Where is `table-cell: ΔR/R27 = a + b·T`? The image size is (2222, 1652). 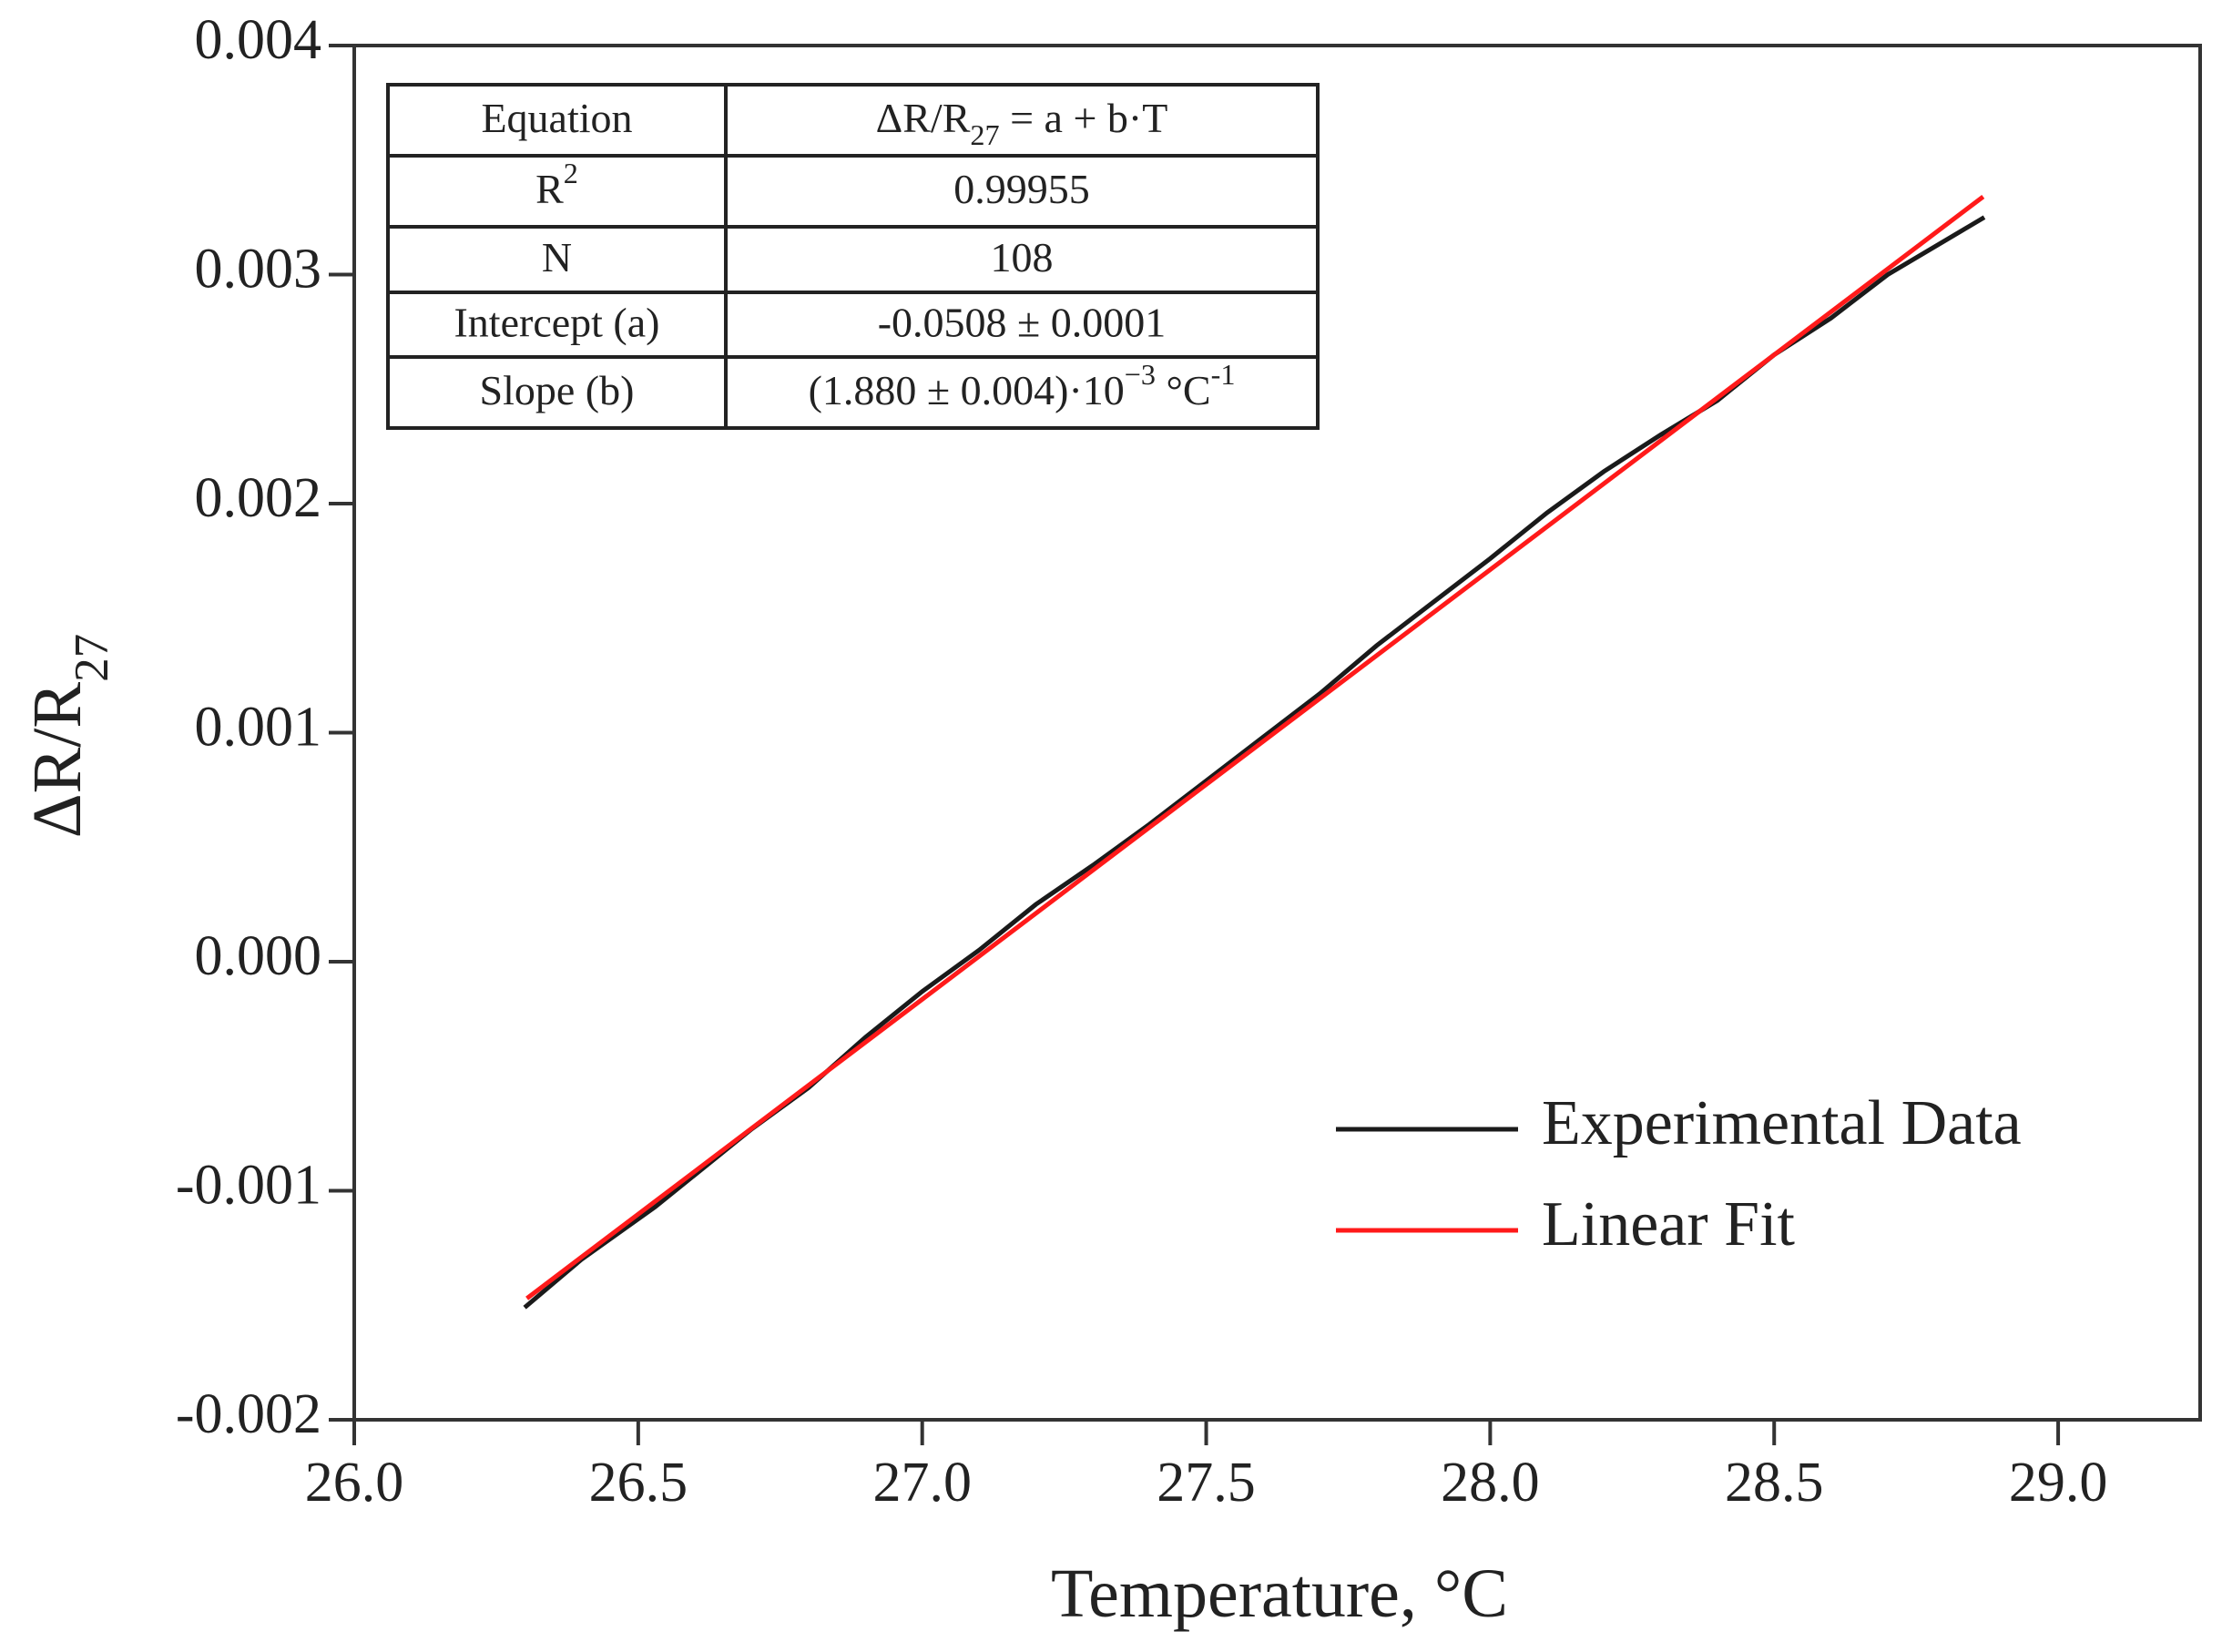
table-cell: ΔR/R27 = a + b·T is located at coordinates (1022, 124).